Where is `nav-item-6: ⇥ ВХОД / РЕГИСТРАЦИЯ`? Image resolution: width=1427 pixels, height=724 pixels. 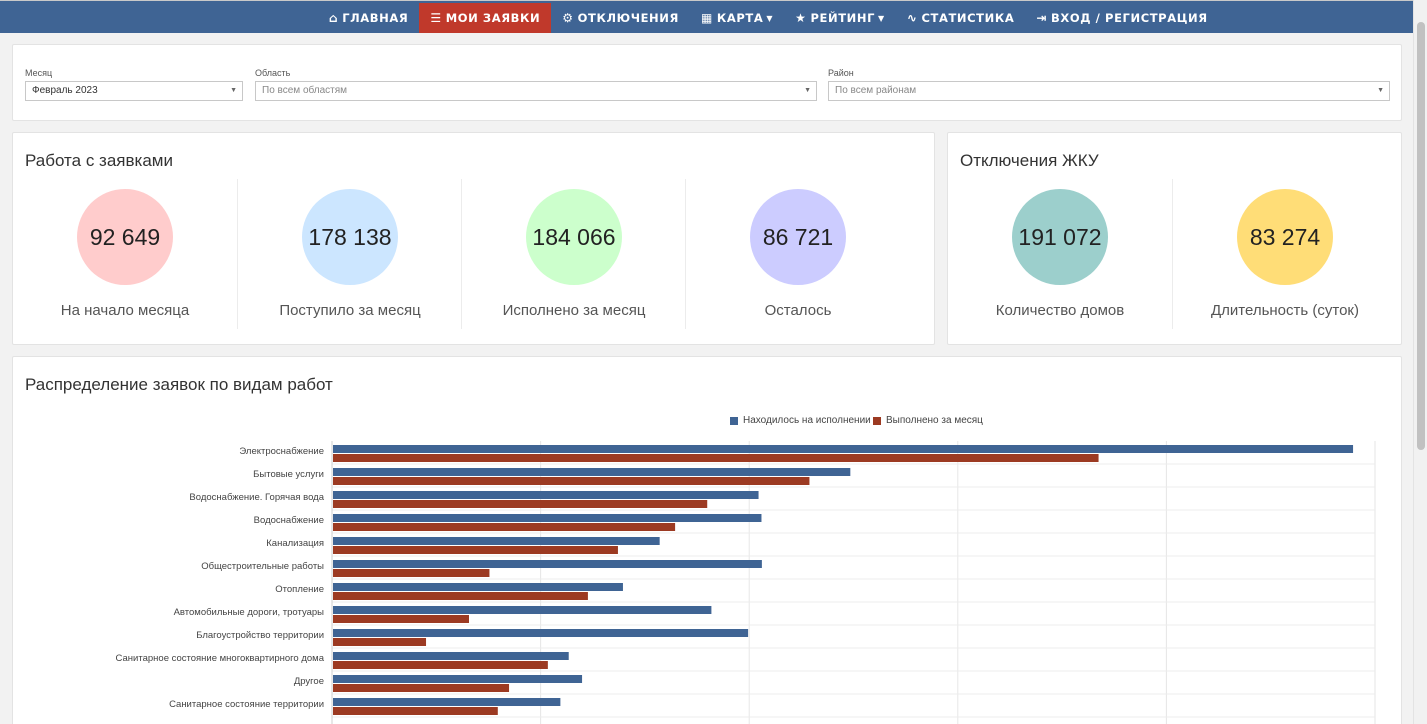
nav-item-6: ⇥ ВХОД / РЕГИСТРАЦИЯ is located at coordinates (1121, 18).